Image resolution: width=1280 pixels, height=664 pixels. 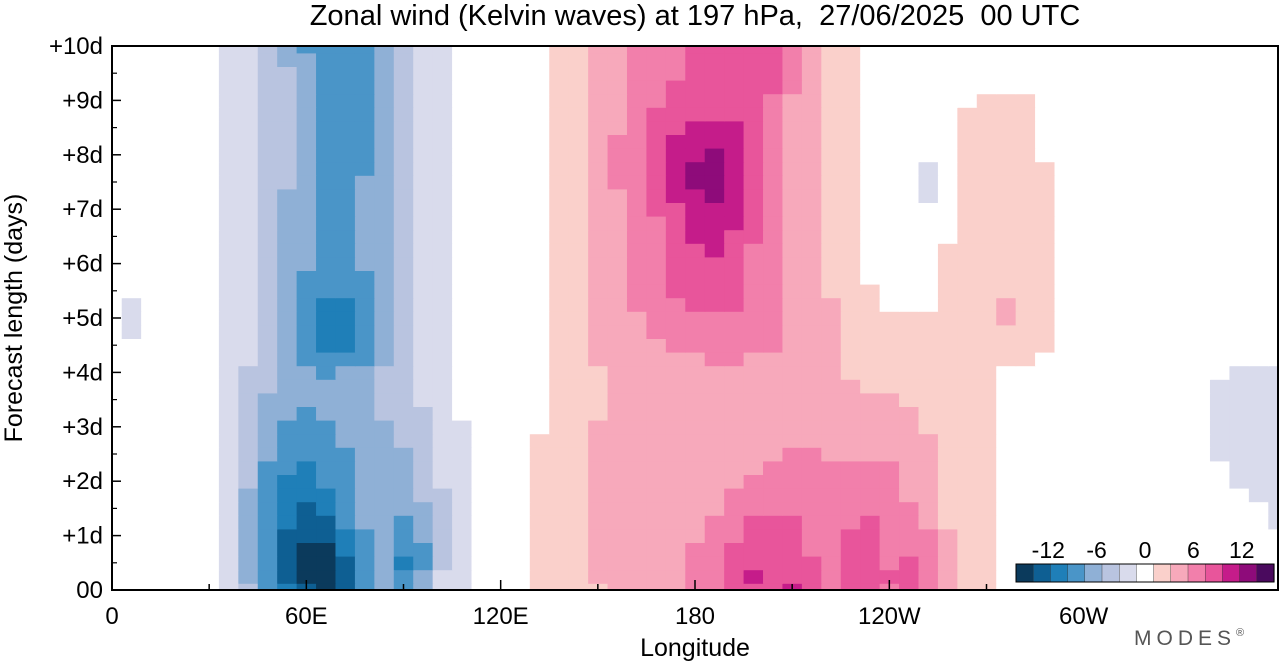 What do you see at coordinates (1084, 616) in the screenshot?
I see `x-tick-label: 60W` at bounding box center [1084, 616].